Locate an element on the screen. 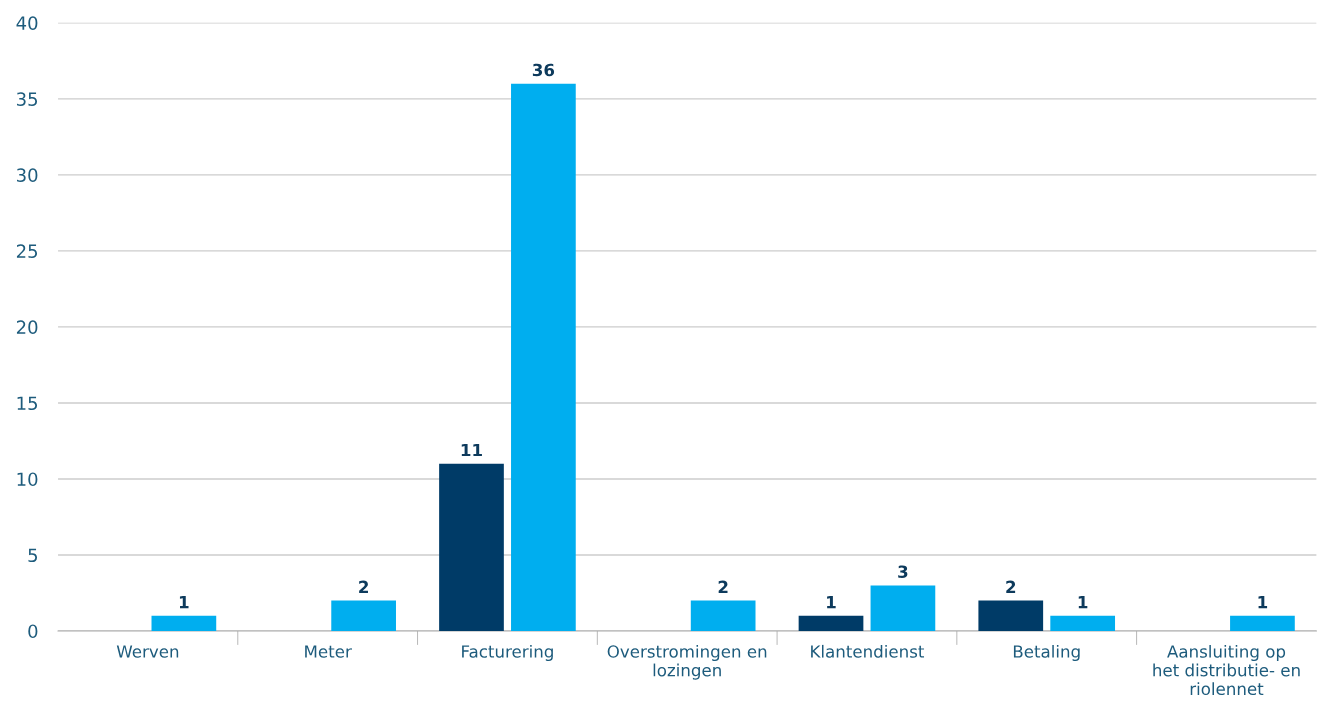 Image resolution: width=1319 pixels, height=713 pixels. y-tick-label: 20 is located at coordinates (27, 327).